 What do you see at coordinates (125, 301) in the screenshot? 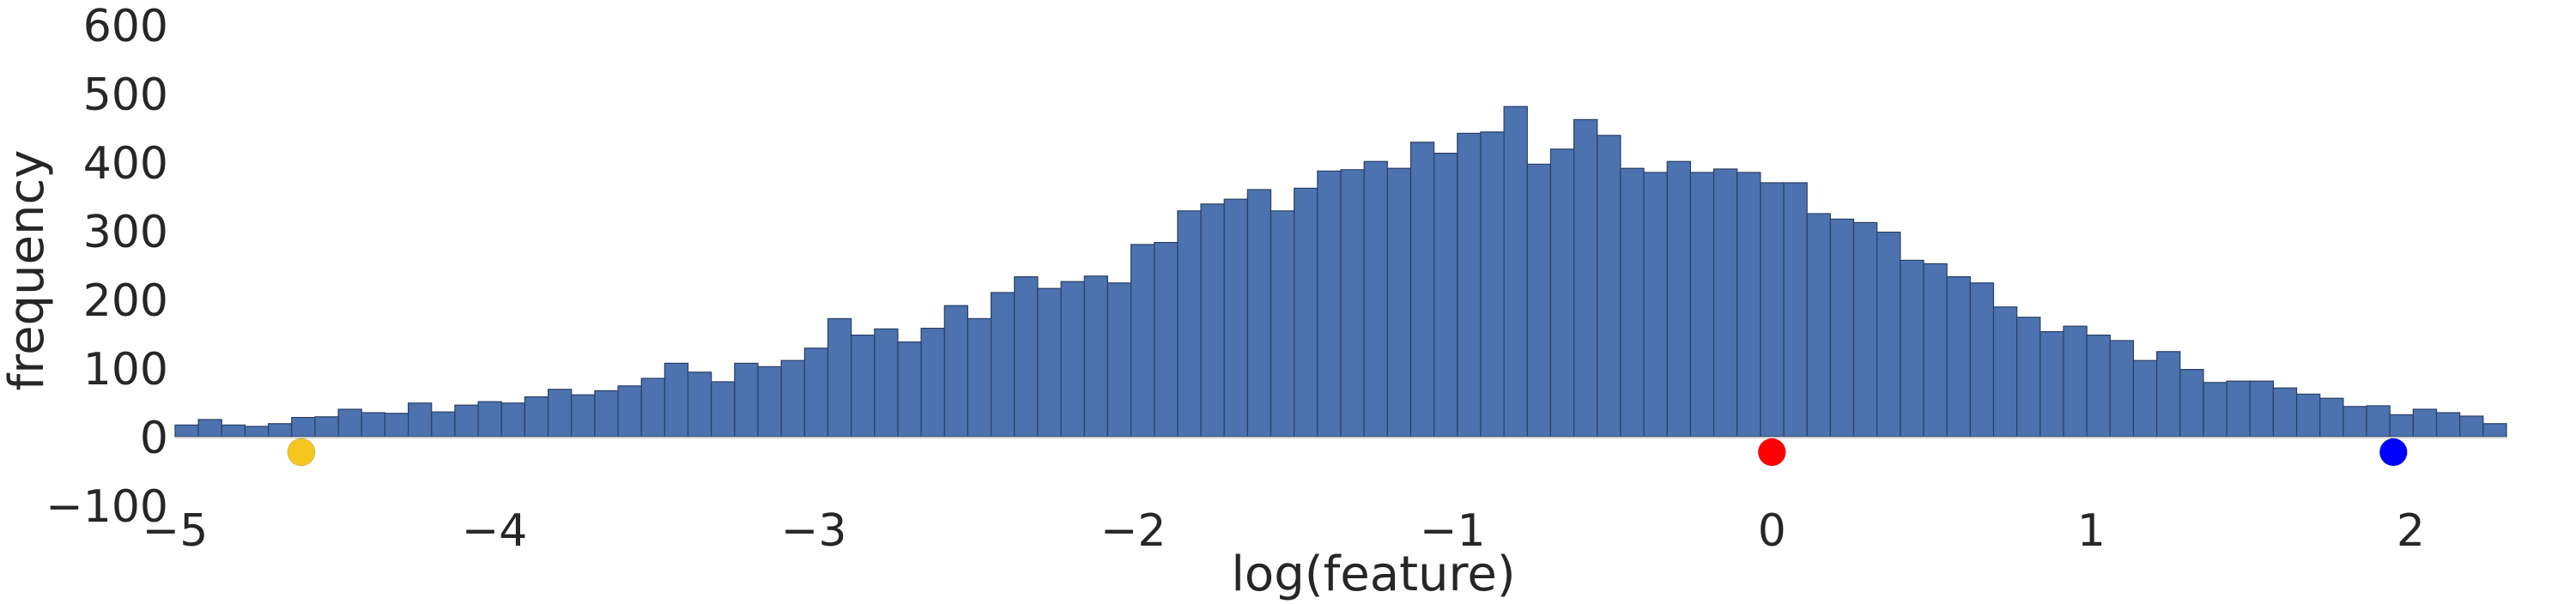
I see `y-tick-label: 200` at bounding box center [125, 301].